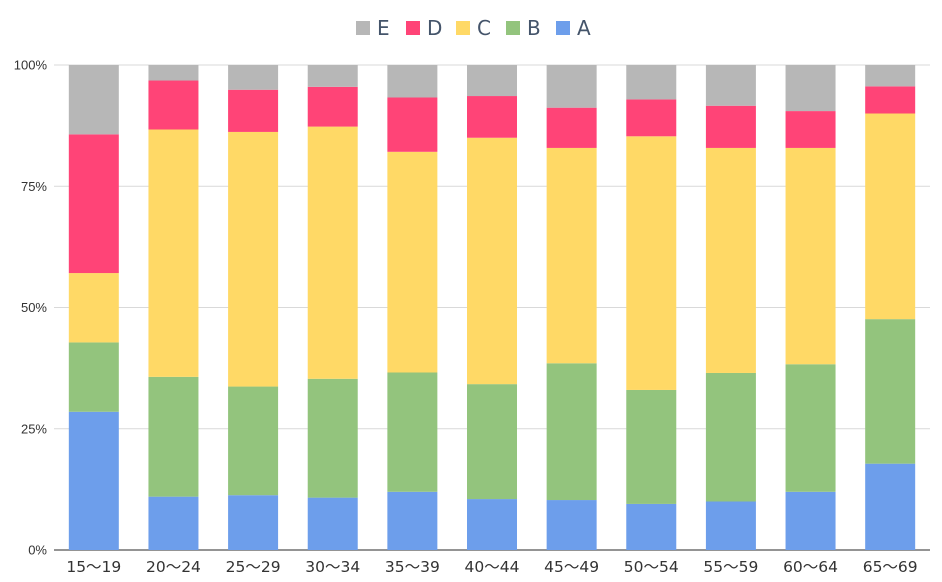 This screenshot has height=582, width=942. What do you see at coordinates (890, 567) in the screenshot?
I see `x-tick-label: 65〜69` at bounding box center [890, 567].